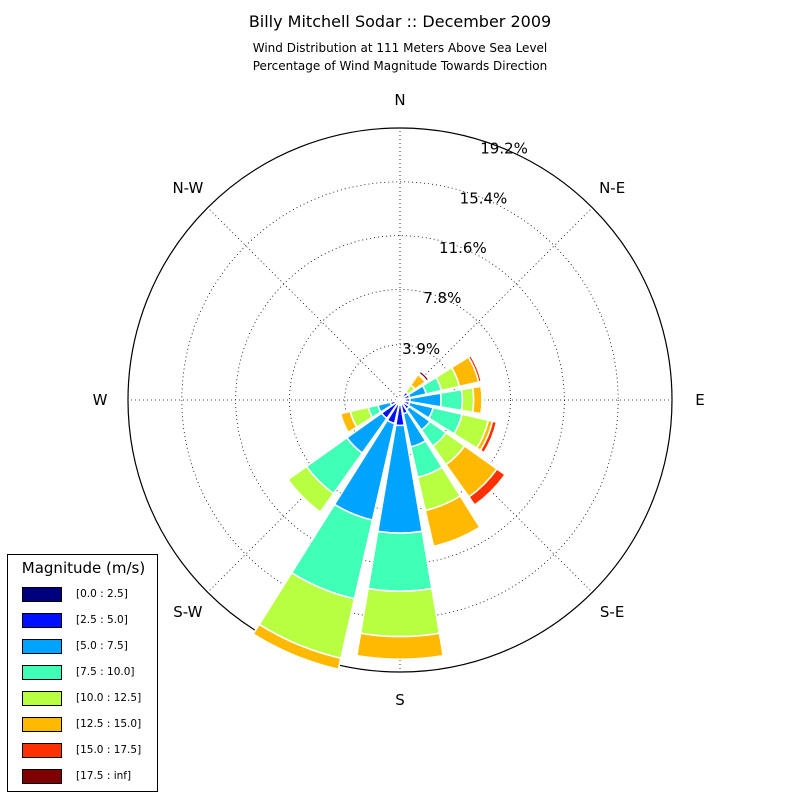 The image size is (800, 800). I want to click on direction-label: N-W, so click(187, 188).